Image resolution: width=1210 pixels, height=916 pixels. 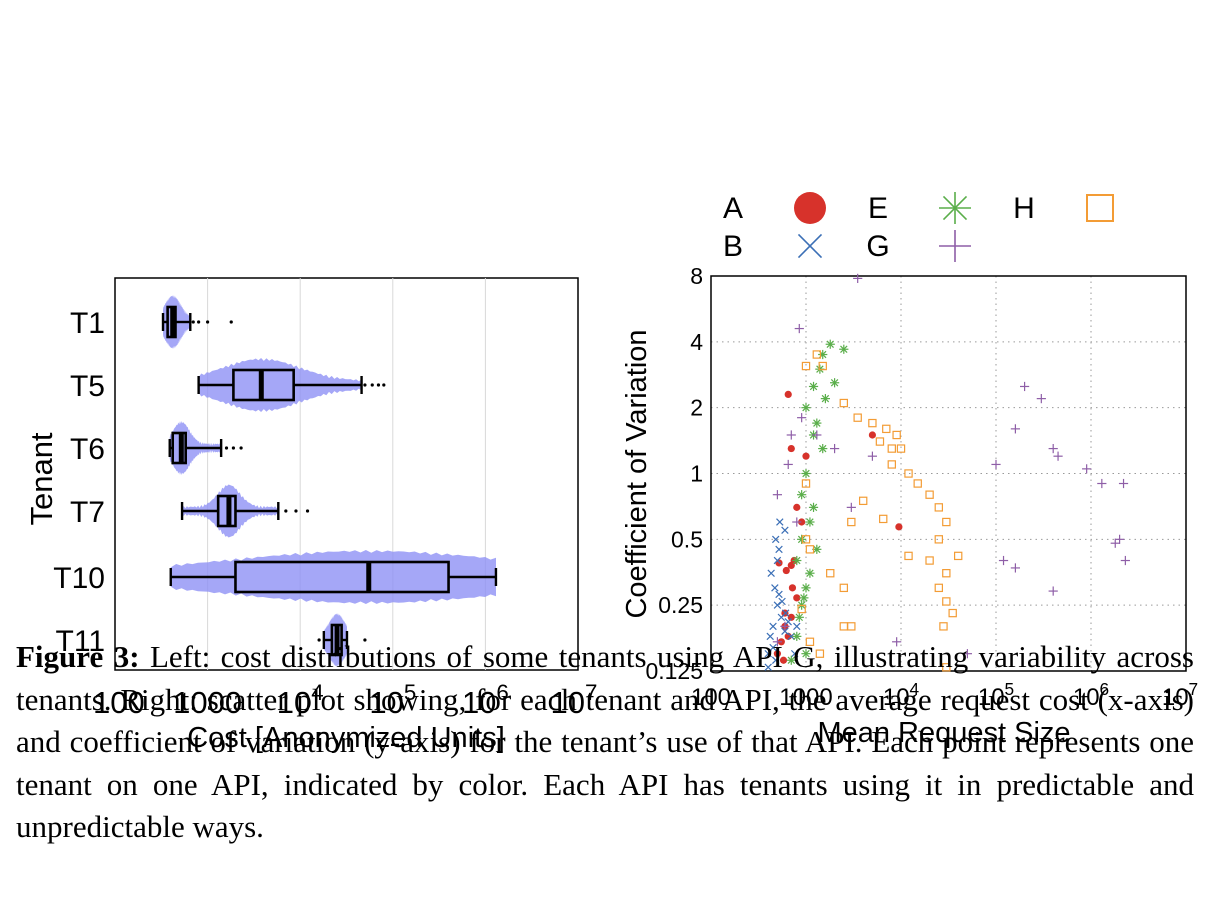 I want to click on right-y-axis-label: Coefficient of Variation, so click(x=637, y=473).